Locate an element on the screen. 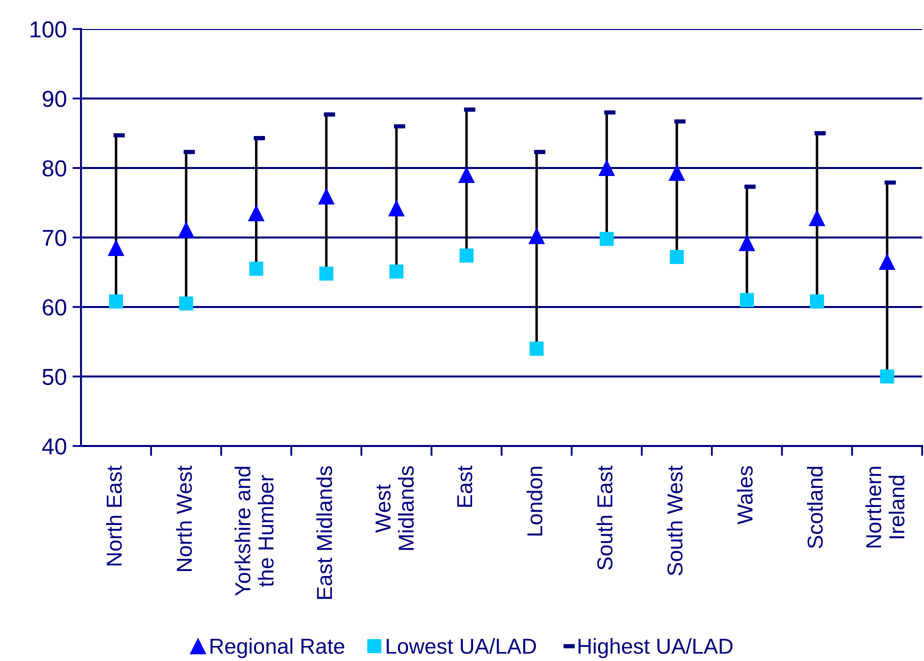 The width and height of the screenshot is (924, 661). y-tick-label: 80 is located at coordinates (54, 168).